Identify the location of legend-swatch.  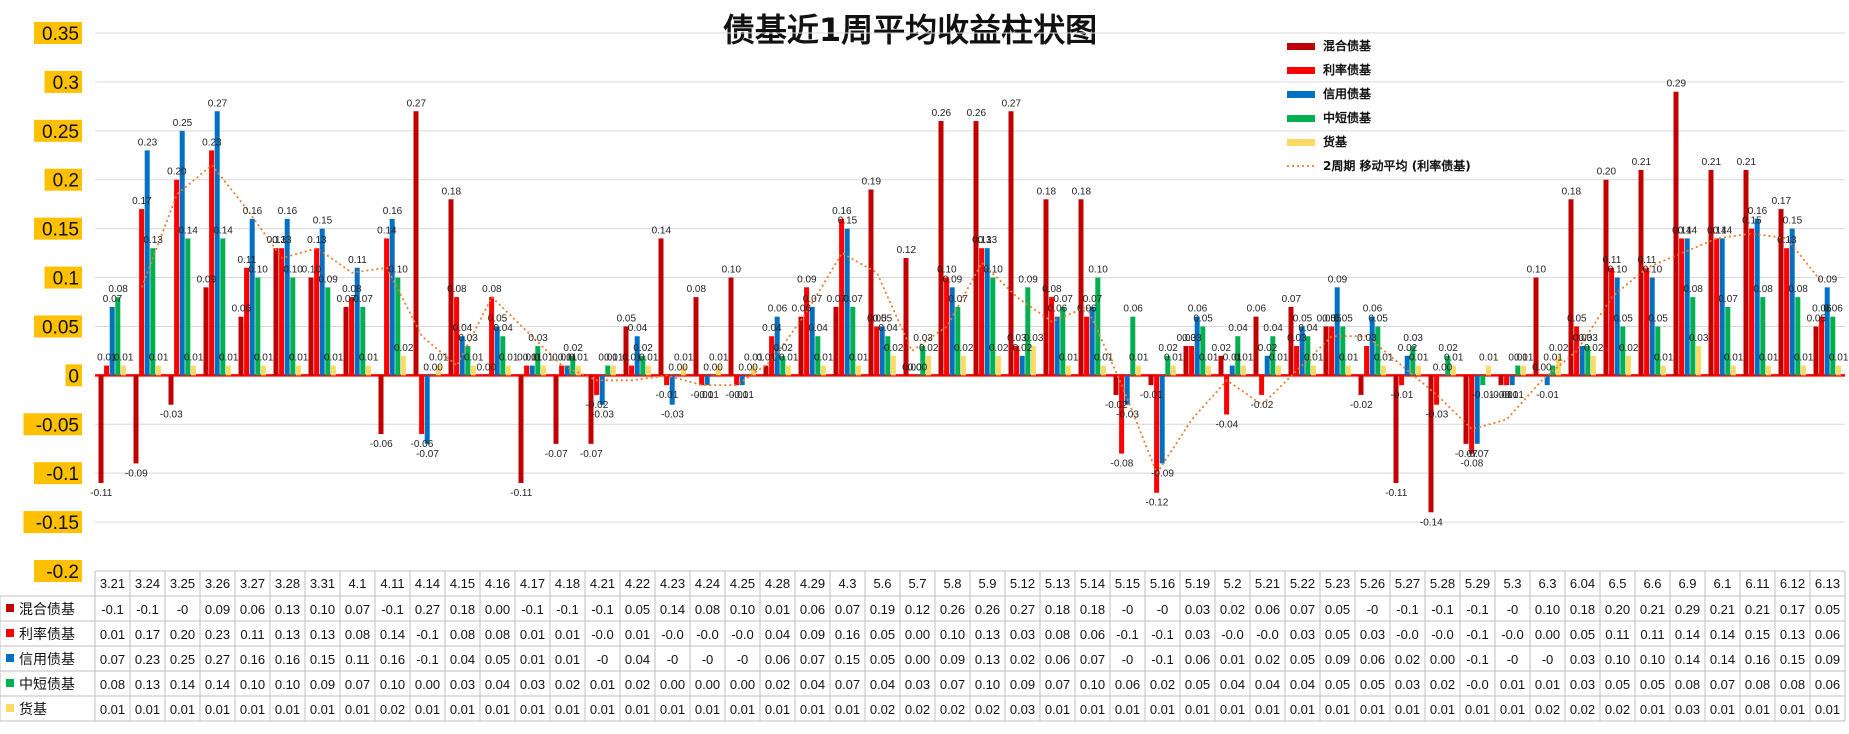
(1301, 118).